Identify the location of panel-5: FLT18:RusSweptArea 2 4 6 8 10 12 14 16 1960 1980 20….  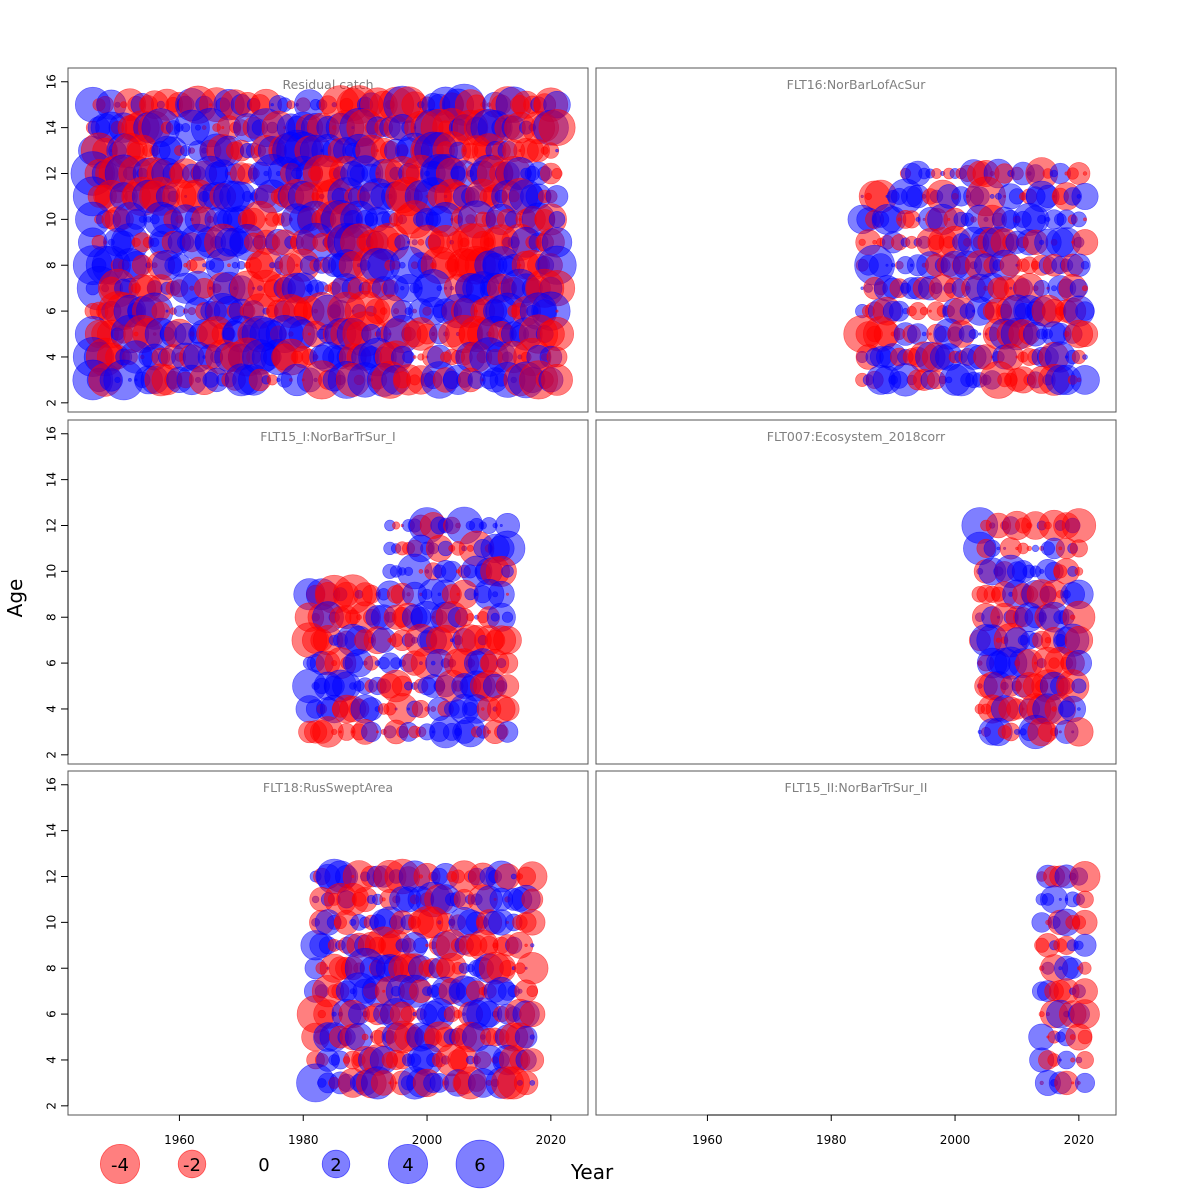
(317, 958).